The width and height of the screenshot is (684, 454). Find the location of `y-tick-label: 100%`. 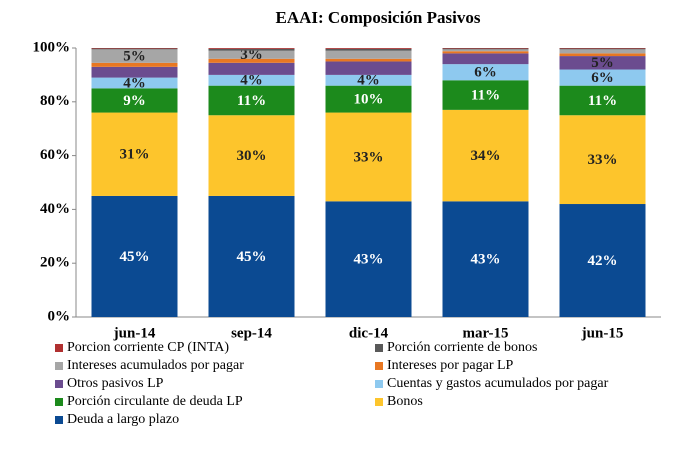

y-tick-label: 100% is located at coordinates (52, 47).